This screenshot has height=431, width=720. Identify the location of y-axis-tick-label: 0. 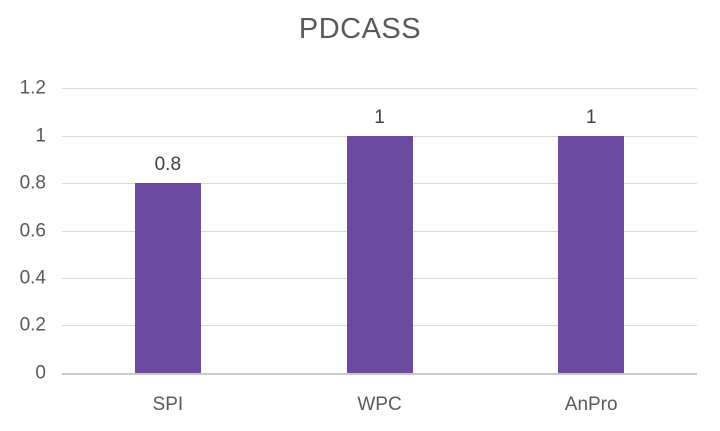
(40, 373).